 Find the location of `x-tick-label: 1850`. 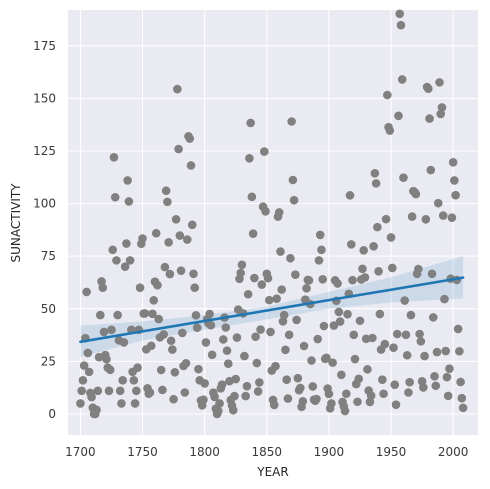

x-tick-label: 1850 is located at coordinates (267, 452).